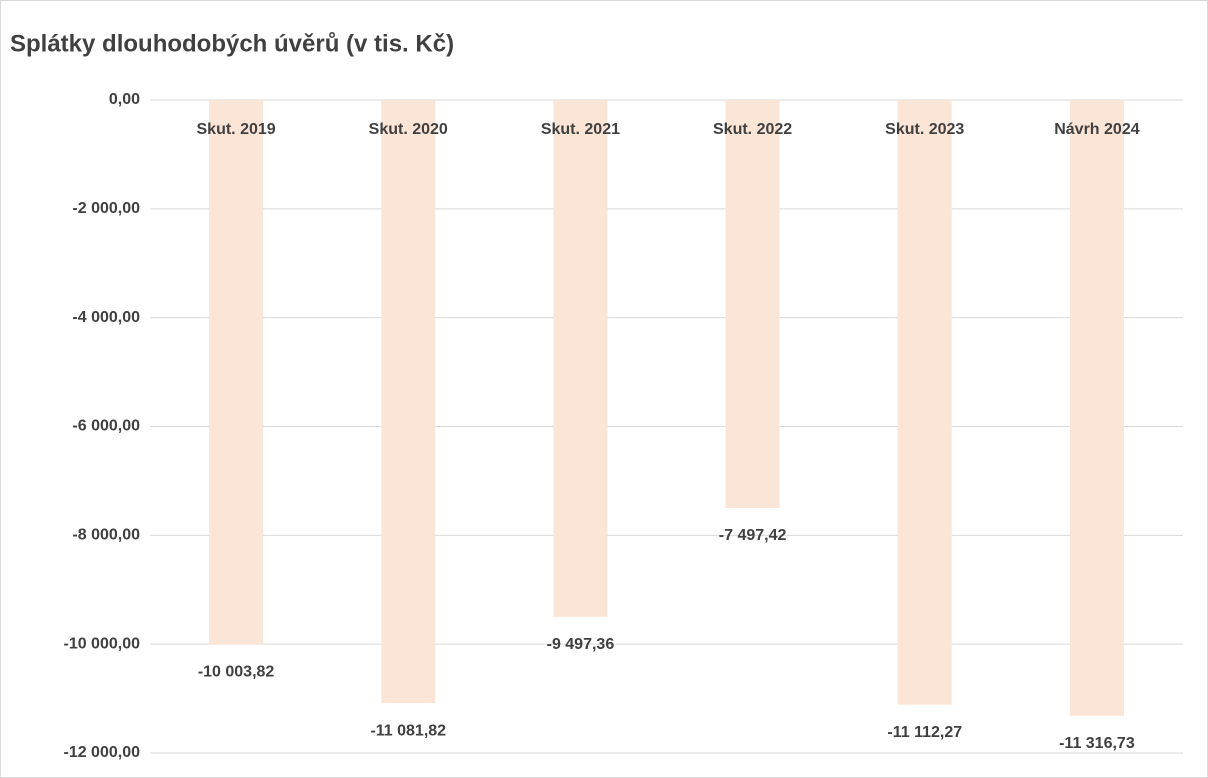 Image resolution: width=1208 pixels, height=778 pixels. I want to click on y-tick-label: -2 000,00, so click(106, 208).